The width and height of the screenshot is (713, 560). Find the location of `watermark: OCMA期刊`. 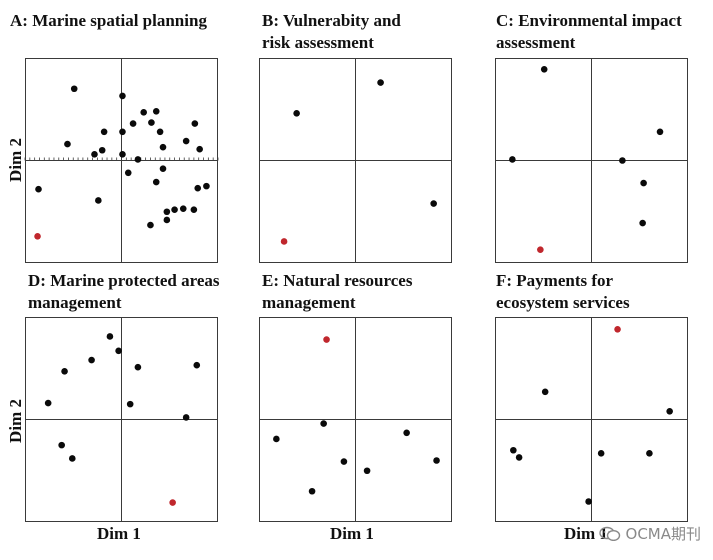

watermark: OCMA期刊 is located at coordinates (649, 533).